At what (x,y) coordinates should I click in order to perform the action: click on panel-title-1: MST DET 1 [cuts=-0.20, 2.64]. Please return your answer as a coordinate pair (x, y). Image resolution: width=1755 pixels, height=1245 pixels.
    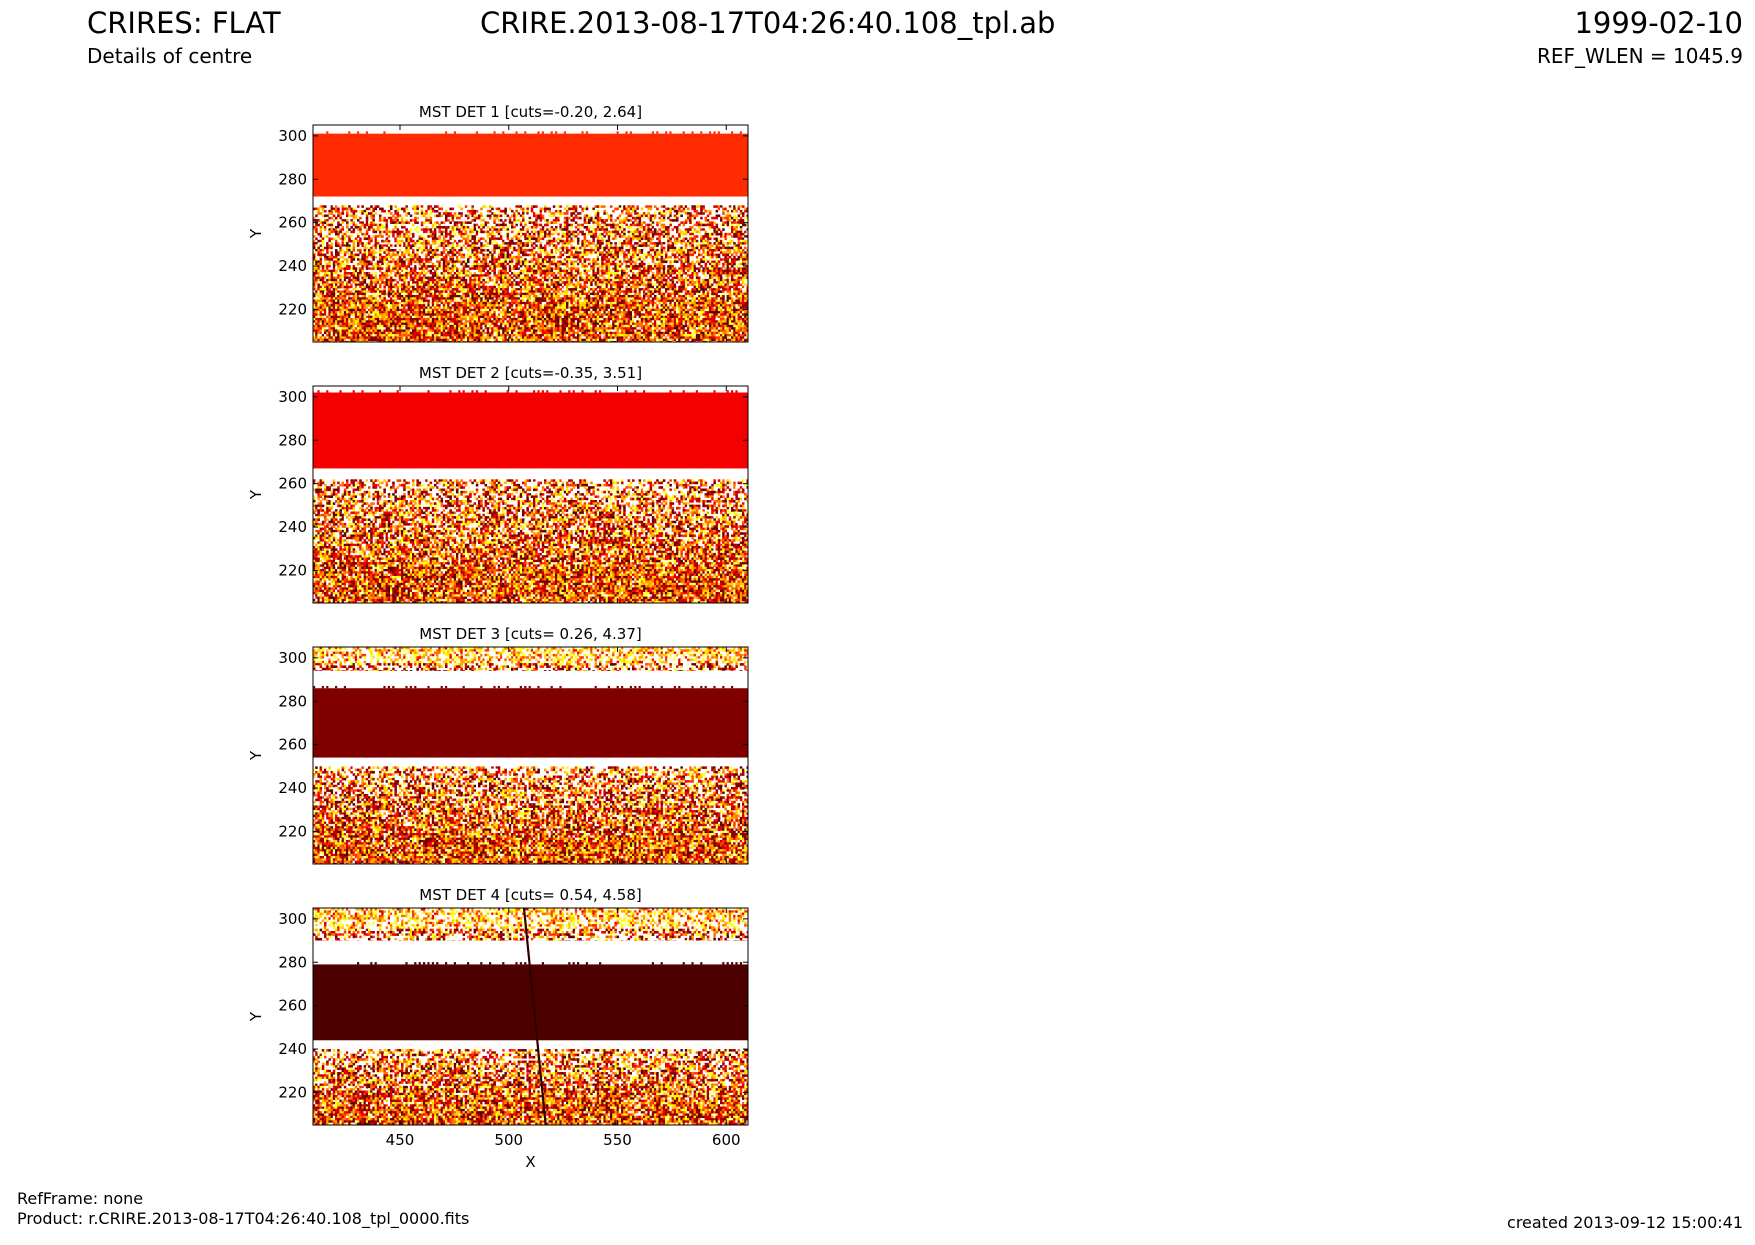
    Looking at the image, I should click on (530, 112).